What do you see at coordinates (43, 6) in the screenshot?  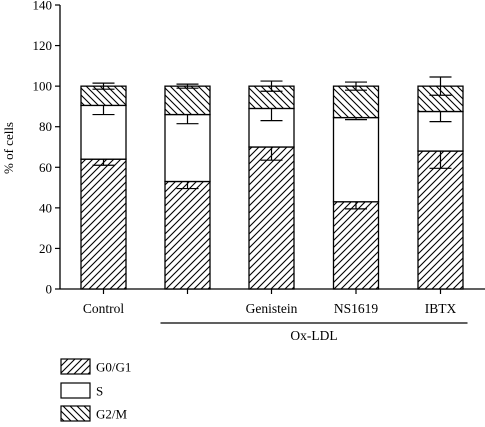 I see `y-tick-label: 140` at bounding box center [43, 6].